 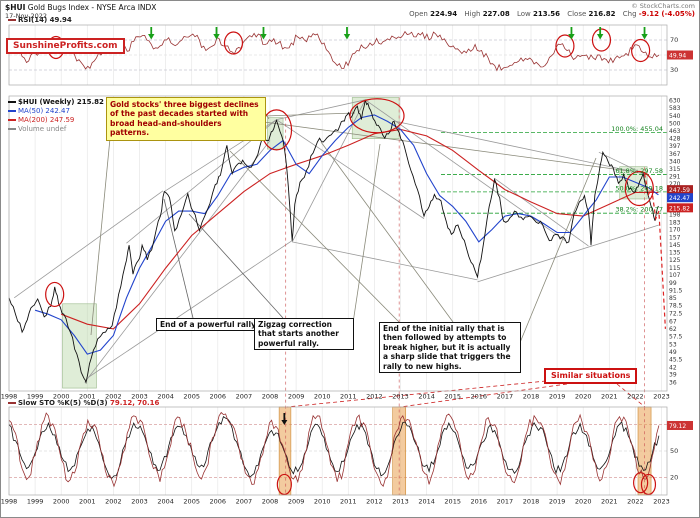 What do you see at coordinates (675, 252) in the screenshot?
I see `price-axis-value: 135` at bounding box center [675, 252].